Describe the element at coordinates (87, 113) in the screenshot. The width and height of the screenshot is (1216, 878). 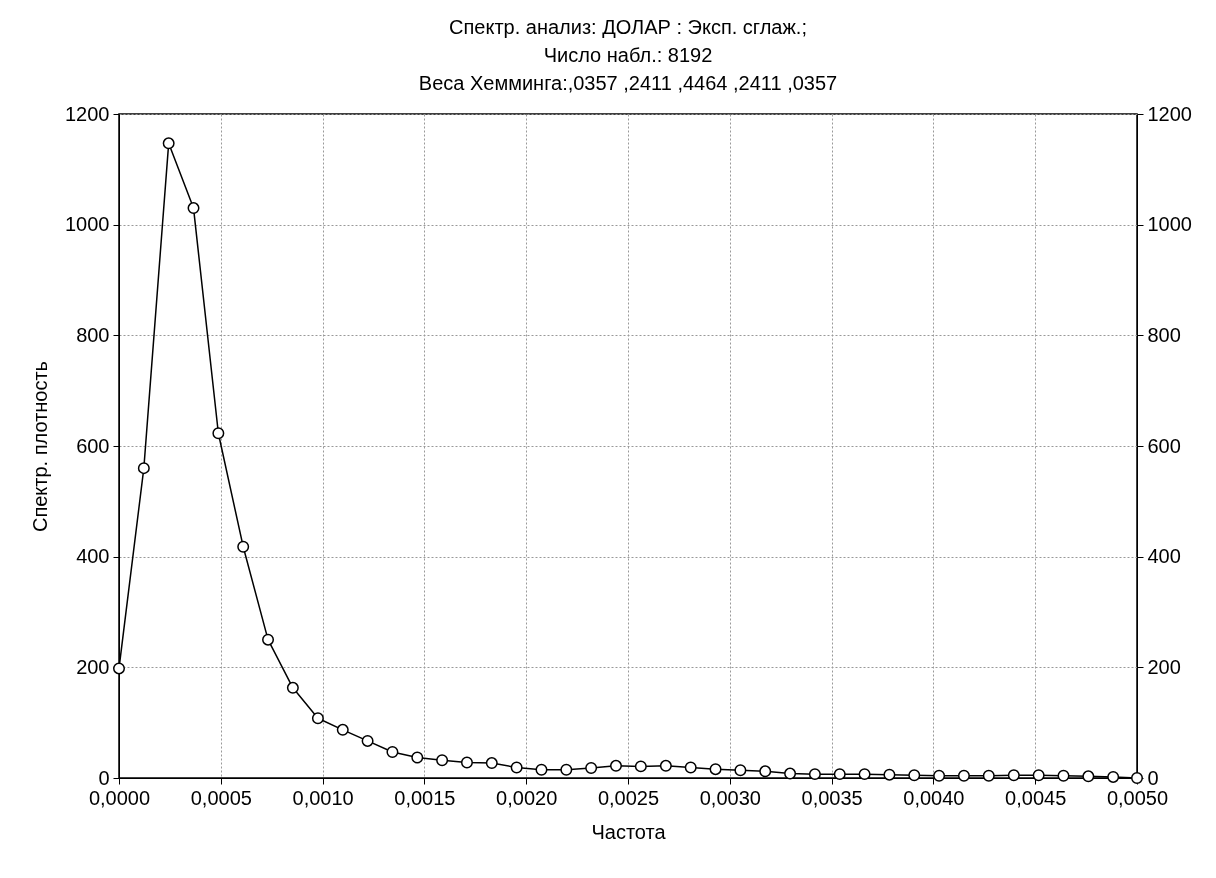
I see `y-tick-label: 1200` at that location.